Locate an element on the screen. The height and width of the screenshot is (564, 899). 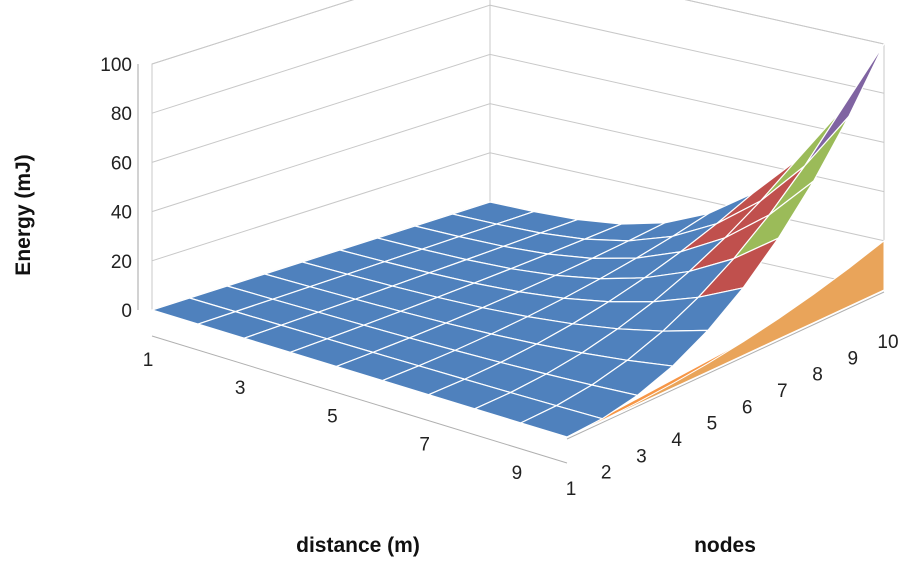
x-tick-label: 3 is located at coordinates (240, 388).